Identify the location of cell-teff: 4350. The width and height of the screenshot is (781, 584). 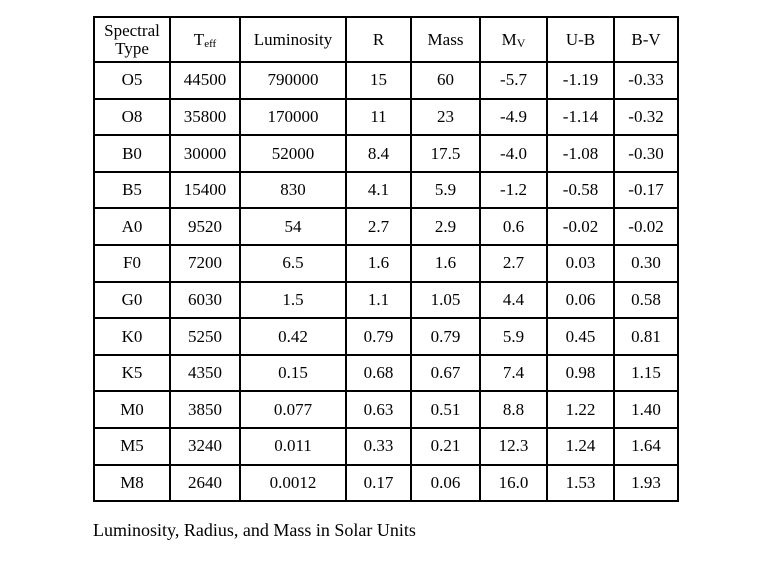
(205, 373).